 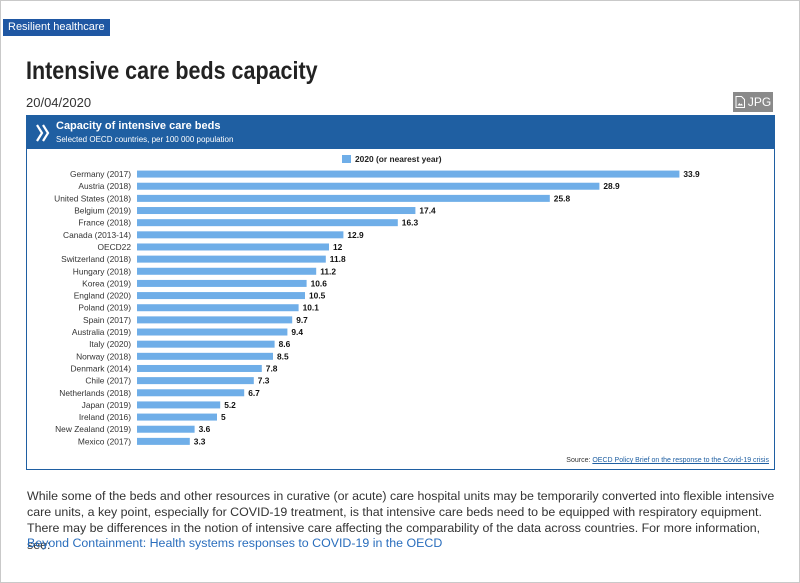 What do you see at coordinates (317, 296) in the screenshot?
I see `value-label: 10.5` at bounding box center [317, 296].